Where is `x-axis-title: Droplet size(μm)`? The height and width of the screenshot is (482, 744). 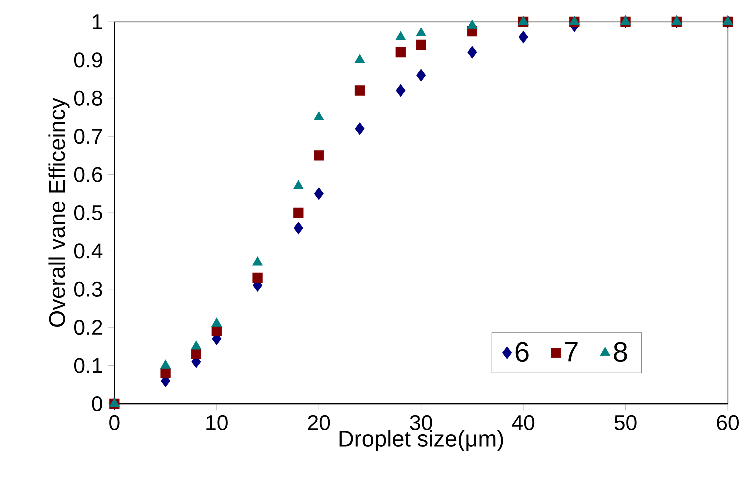
x-axis-title: Droplet size(μm) is located at coordinates (422, 441).